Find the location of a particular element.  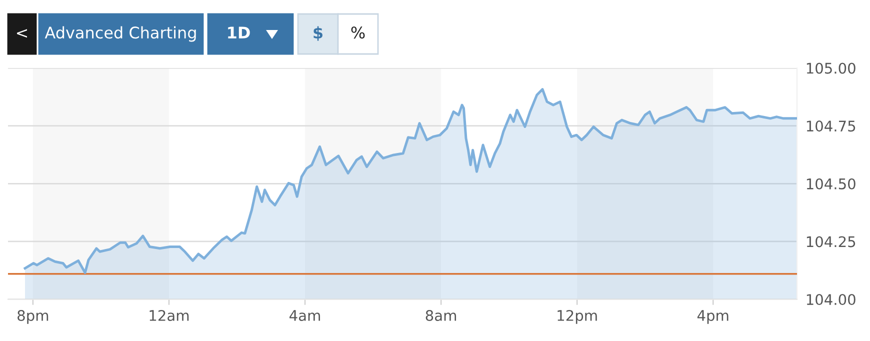

x-tick-label: 12am is located at coordinates (169, 316).